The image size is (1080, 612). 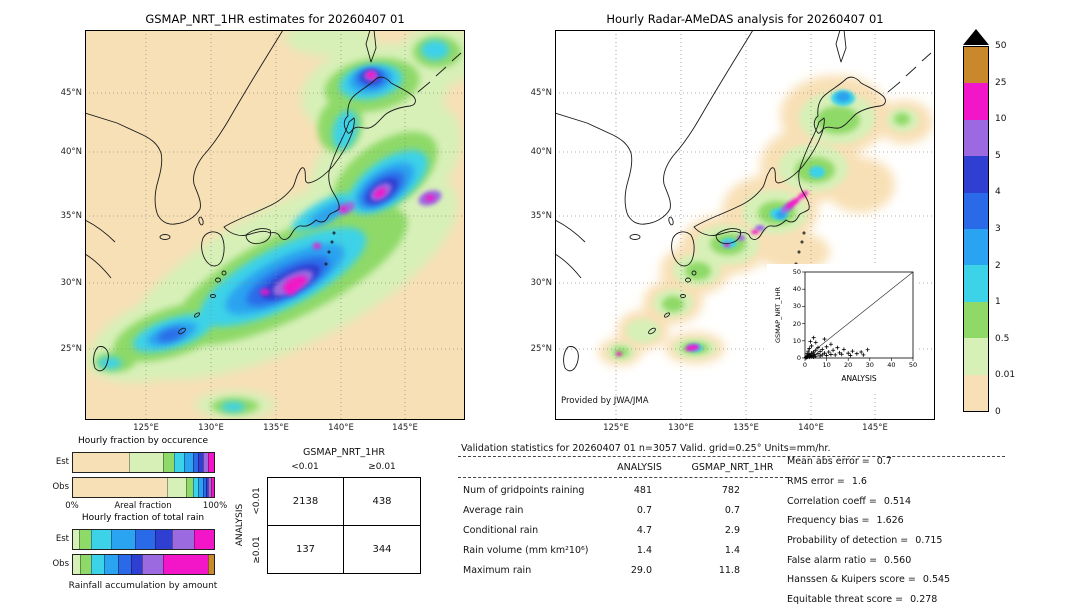 I want to click on radar-lat-tick: 45°N, so click(x=541, y=93).